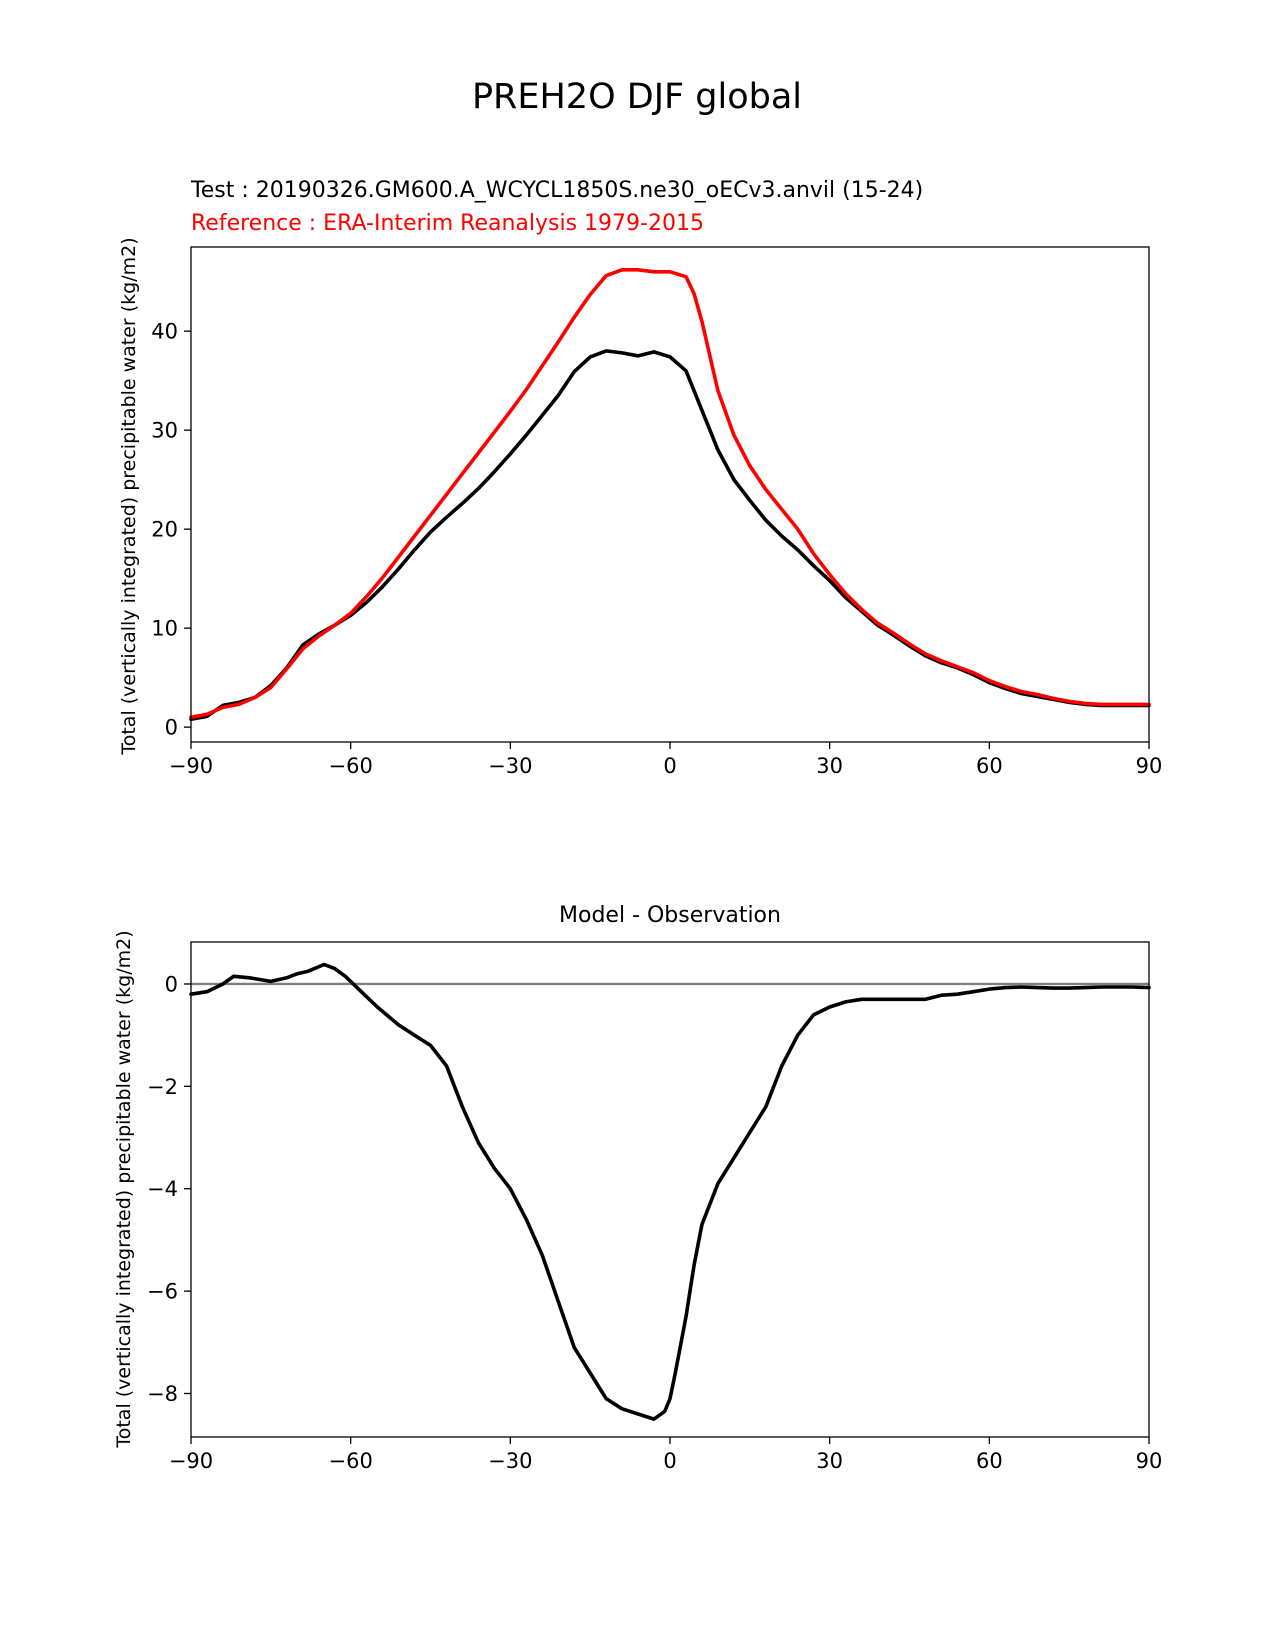 This screenshot has width=1275, height=1650. What do you see at coordinates (162, 1292) in the screenshot?
I see `y-tick-label: −6` at bounding box center [162, 1292].